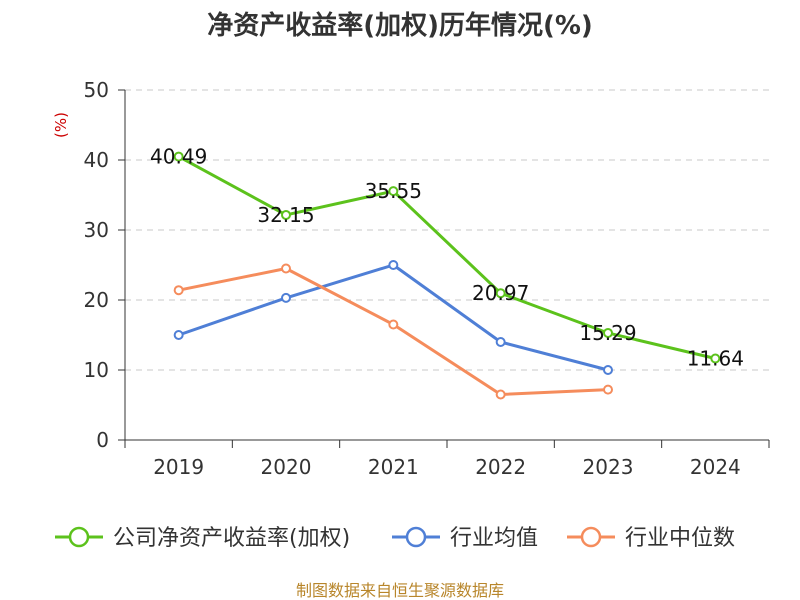 Image resolution: width=800 pixels, height=600 pixels. Describe the element at coordinates (393, 467) in the screenshot. I see `x-tick-label-2021: 2021` at that location.